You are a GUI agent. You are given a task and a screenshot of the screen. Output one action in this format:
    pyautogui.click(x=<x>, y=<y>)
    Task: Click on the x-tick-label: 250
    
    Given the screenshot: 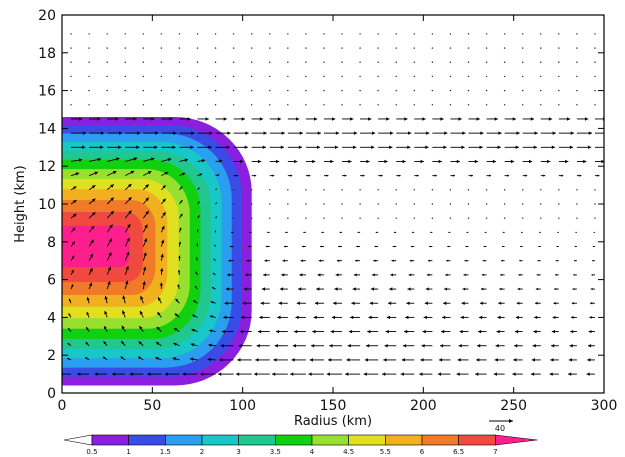 What is the action you would take?
    pyautogui.click(x=513, y=406)
    